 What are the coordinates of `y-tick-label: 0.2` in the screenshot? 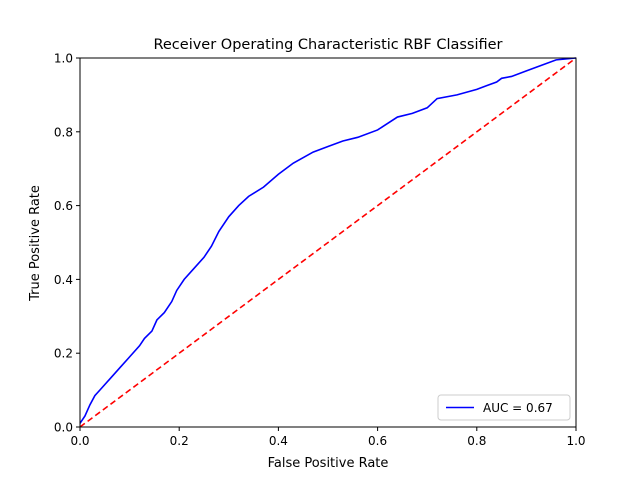 It's located at (63, 354).